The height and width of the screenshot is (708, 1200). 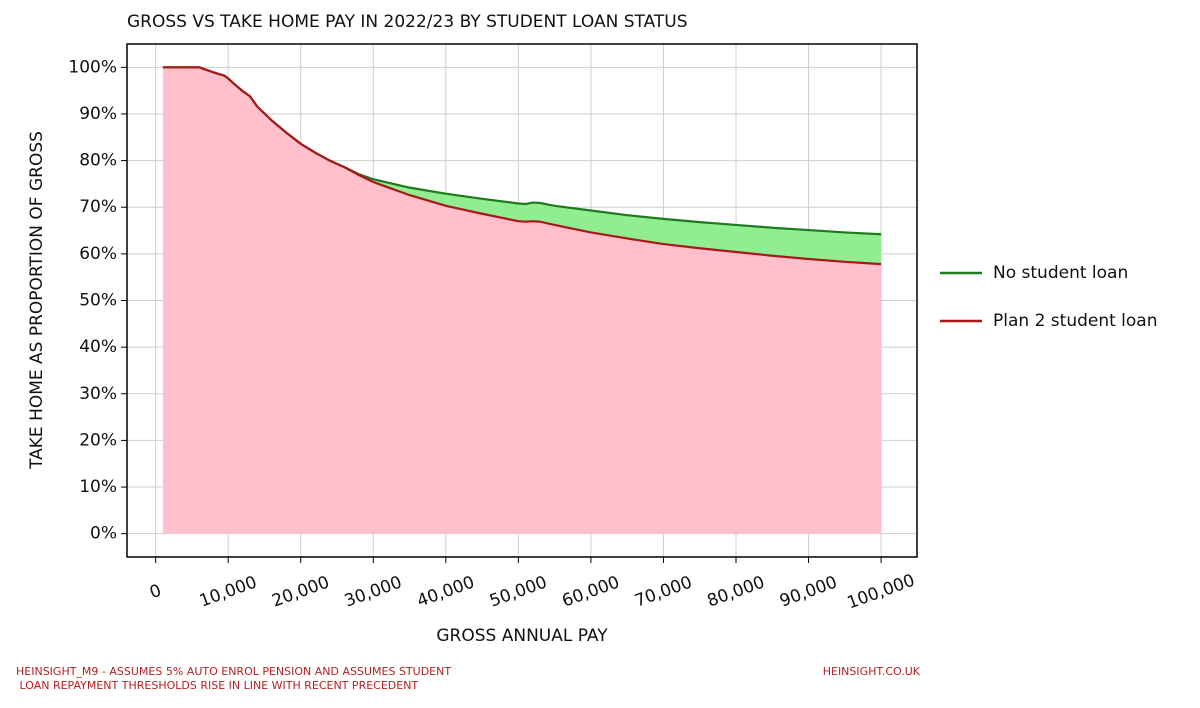 I want to click on legend-label: No student loan, so click(x=1060, y=273).